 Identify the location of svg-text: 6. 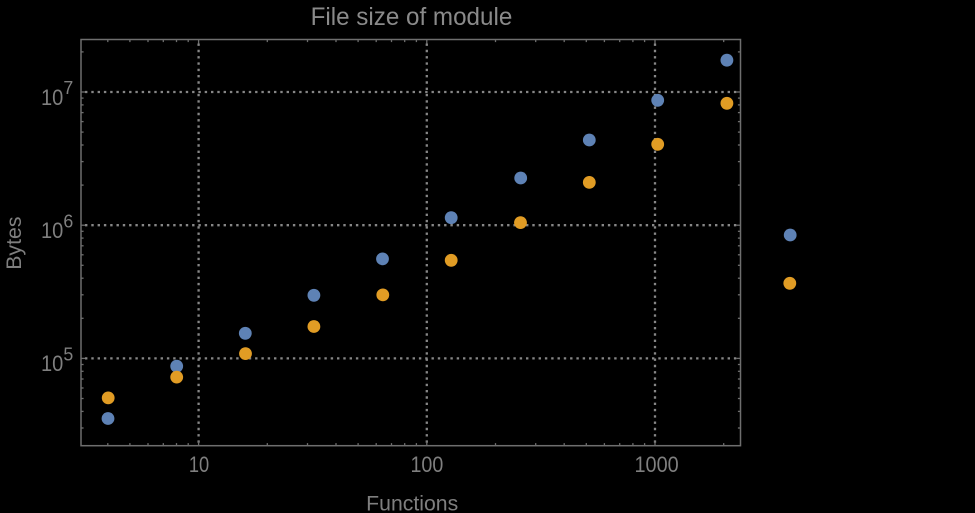
(68, 220).